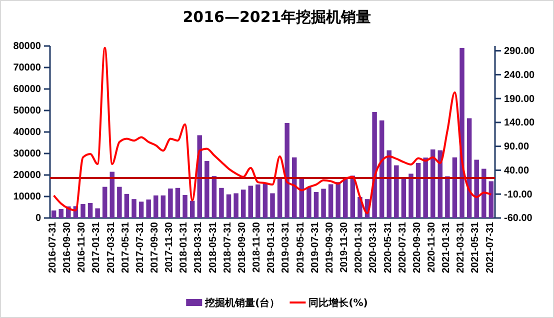  What do you see at coordinates (38, 218) in the screenshot?
I see `y-tick-label: 0` at bounding box center [38, 218].